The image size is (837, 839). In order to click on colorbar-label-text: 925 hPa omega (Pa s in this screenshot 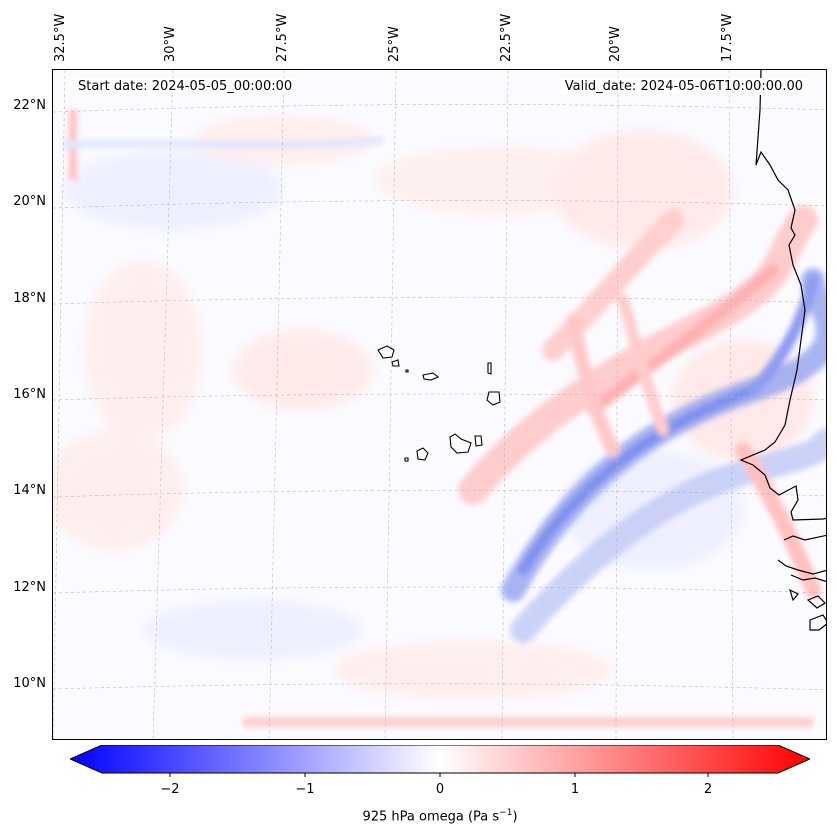, I will do `click(431, 817)`.